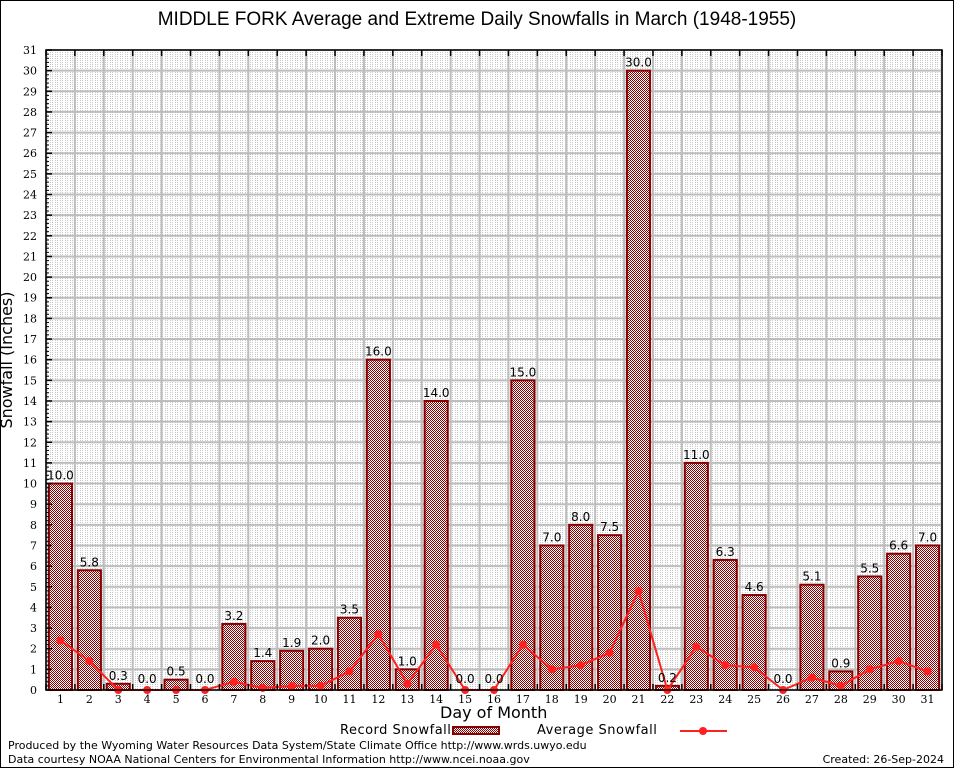 The height and width of the screenshot is (768, 954). I want to click on y-tick-label: 0, so click(33, 690).